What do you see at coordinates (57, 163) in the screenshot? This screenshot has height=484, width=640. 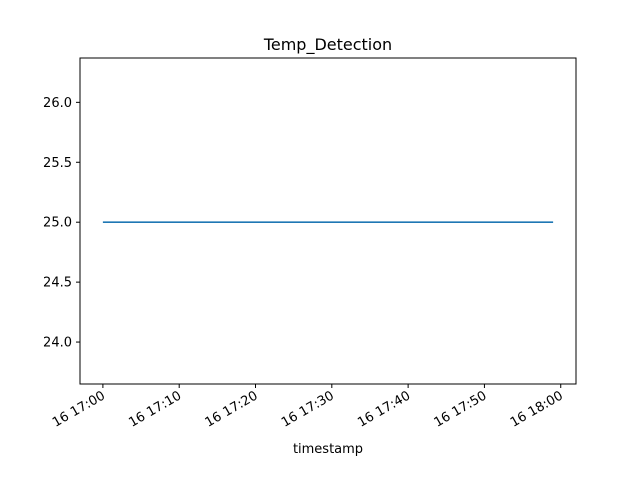 I see `y-tick-label: 25.5` at bounding box center [57, 163].